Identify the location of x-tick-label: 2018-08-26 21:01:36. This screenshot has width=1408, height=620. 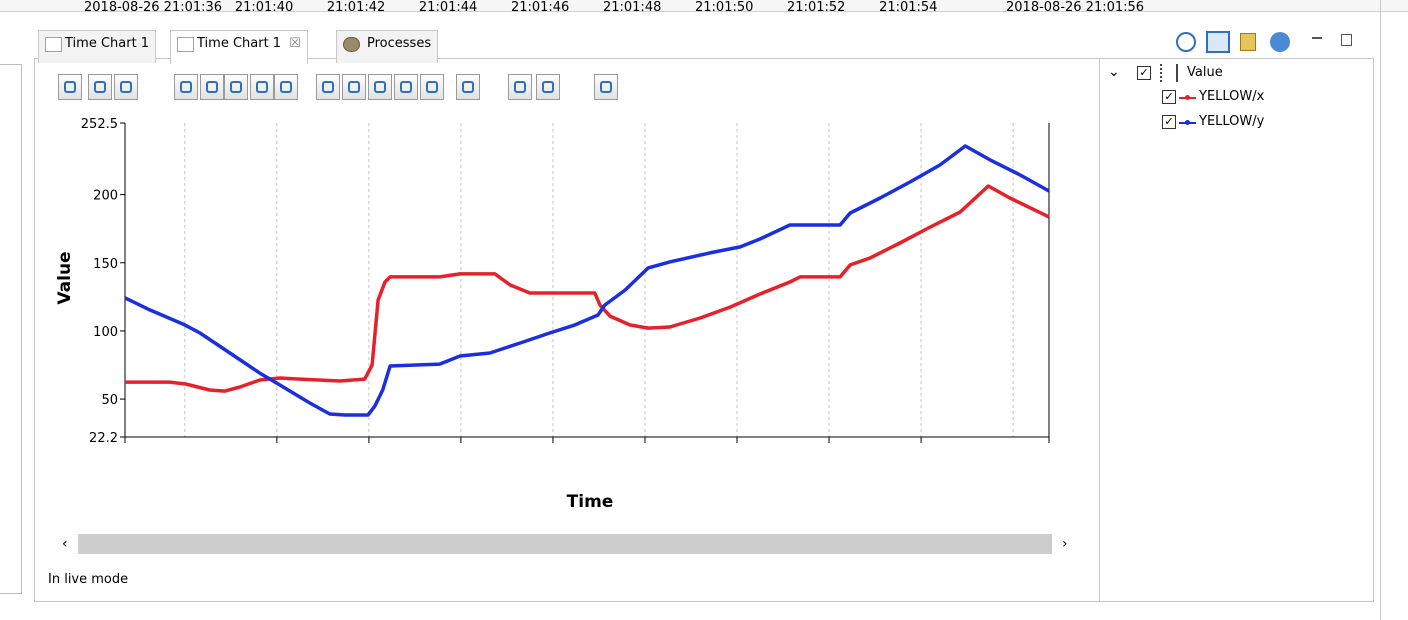
(153, 7).